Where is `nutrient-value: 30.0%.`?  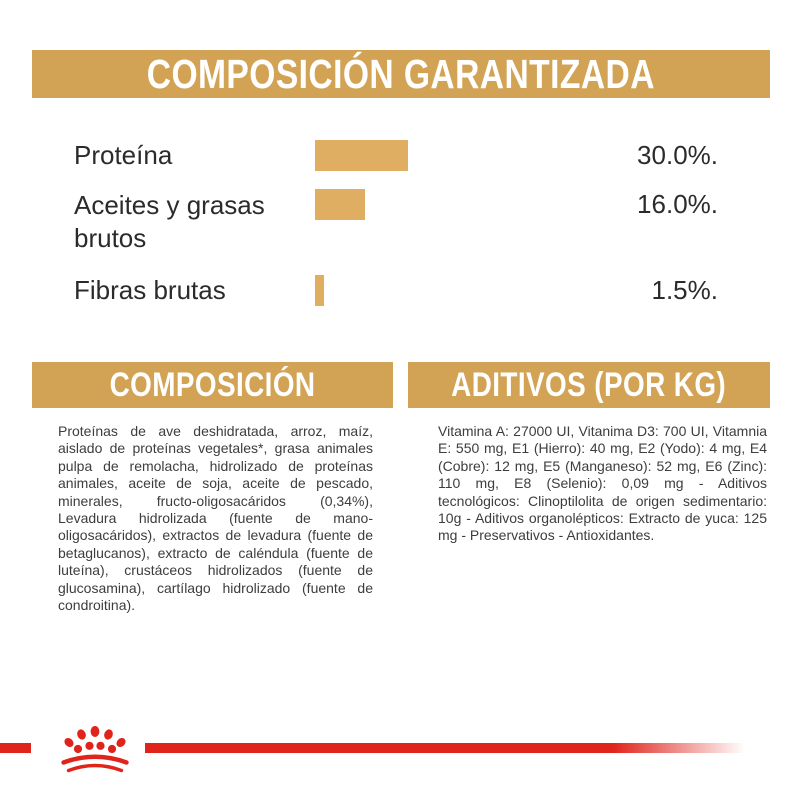
nutrient-value: 30.0%. is located at coordinates (677, 155).